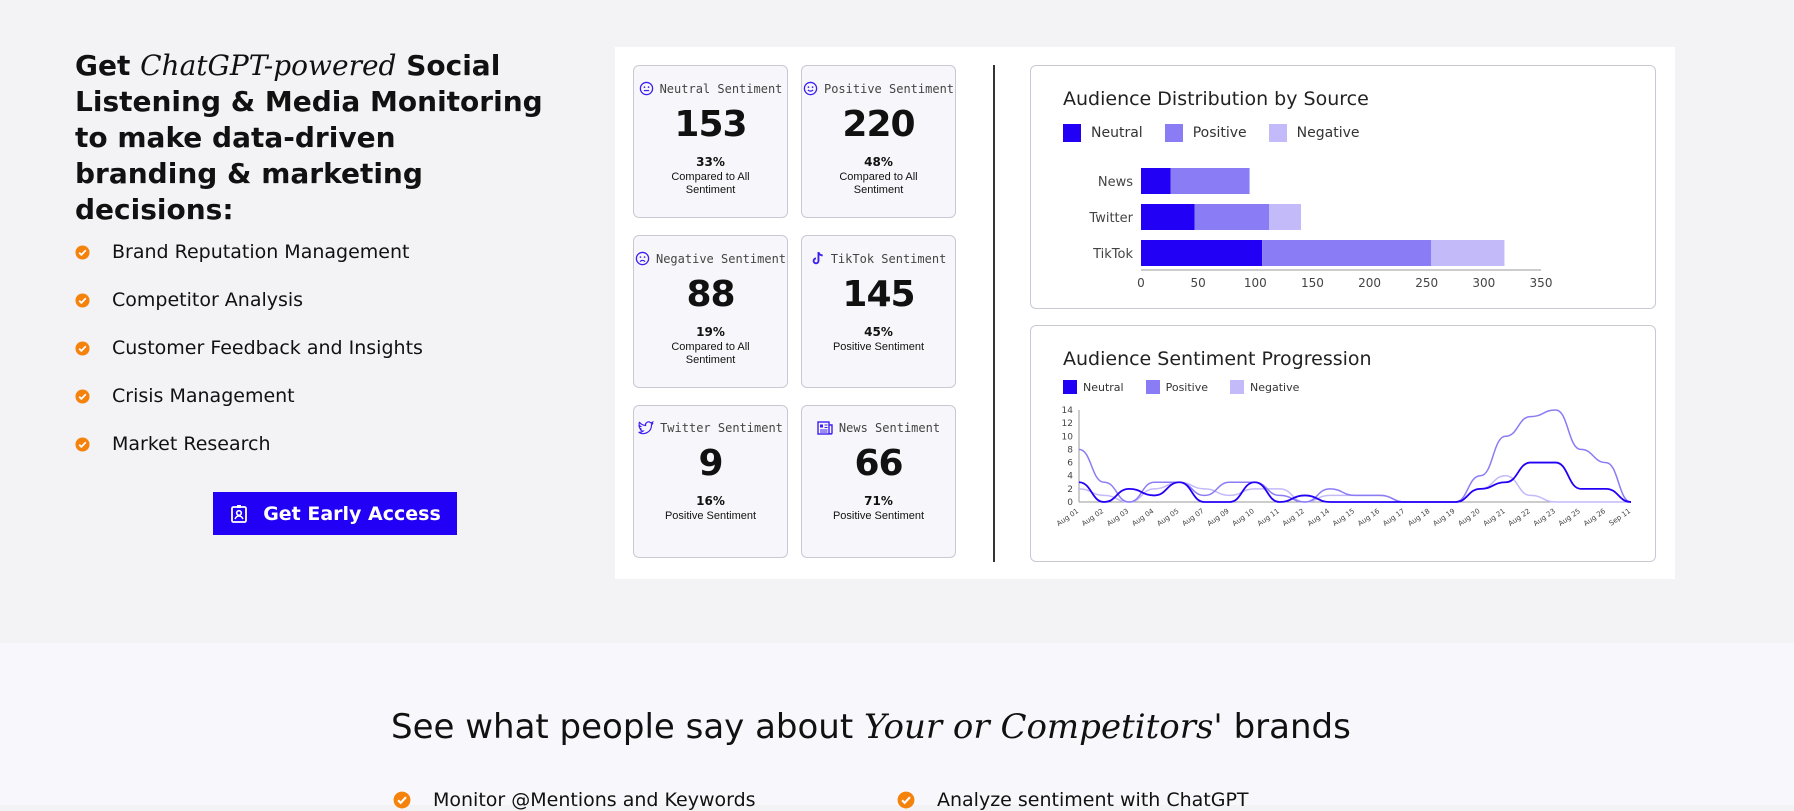  What do you see at coordinates (878, 332) in the screenshot?
I see `card-percent: 45%` at bounding box center [878, 332].